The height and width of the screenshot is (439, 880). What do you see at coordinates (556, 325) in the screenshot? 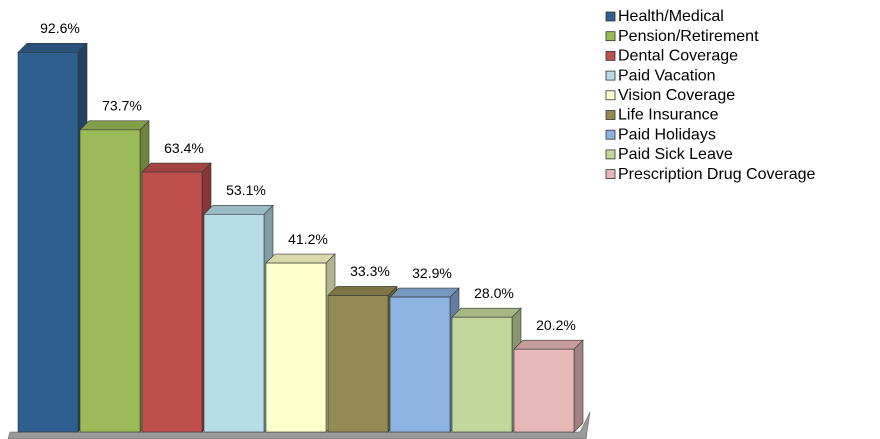
I see `data-label: 20.2%` at bounding box center [556, 325].